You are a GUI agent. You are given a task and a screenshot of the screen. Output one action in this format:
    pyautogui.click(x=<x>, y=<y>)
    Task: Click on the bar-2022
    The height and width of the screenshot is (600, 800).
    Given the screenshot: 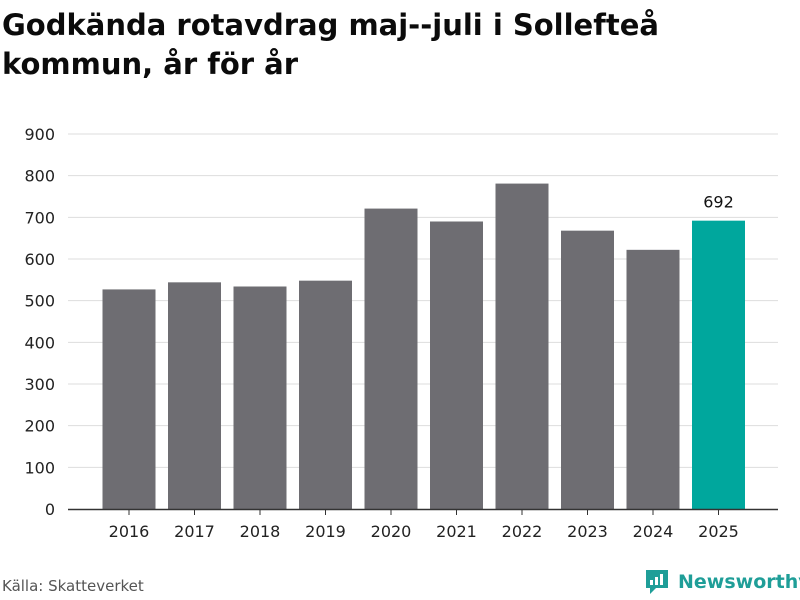 What is the action you would take?
    pyautogui.click(x=522, y=346)
    